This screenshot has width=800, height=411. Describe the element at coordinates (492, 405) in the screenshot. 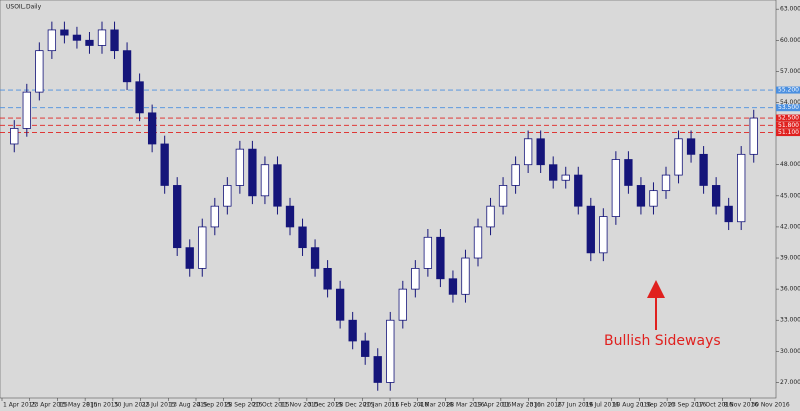

I see `x-tick-label: 19 Apr 2016` at that location.